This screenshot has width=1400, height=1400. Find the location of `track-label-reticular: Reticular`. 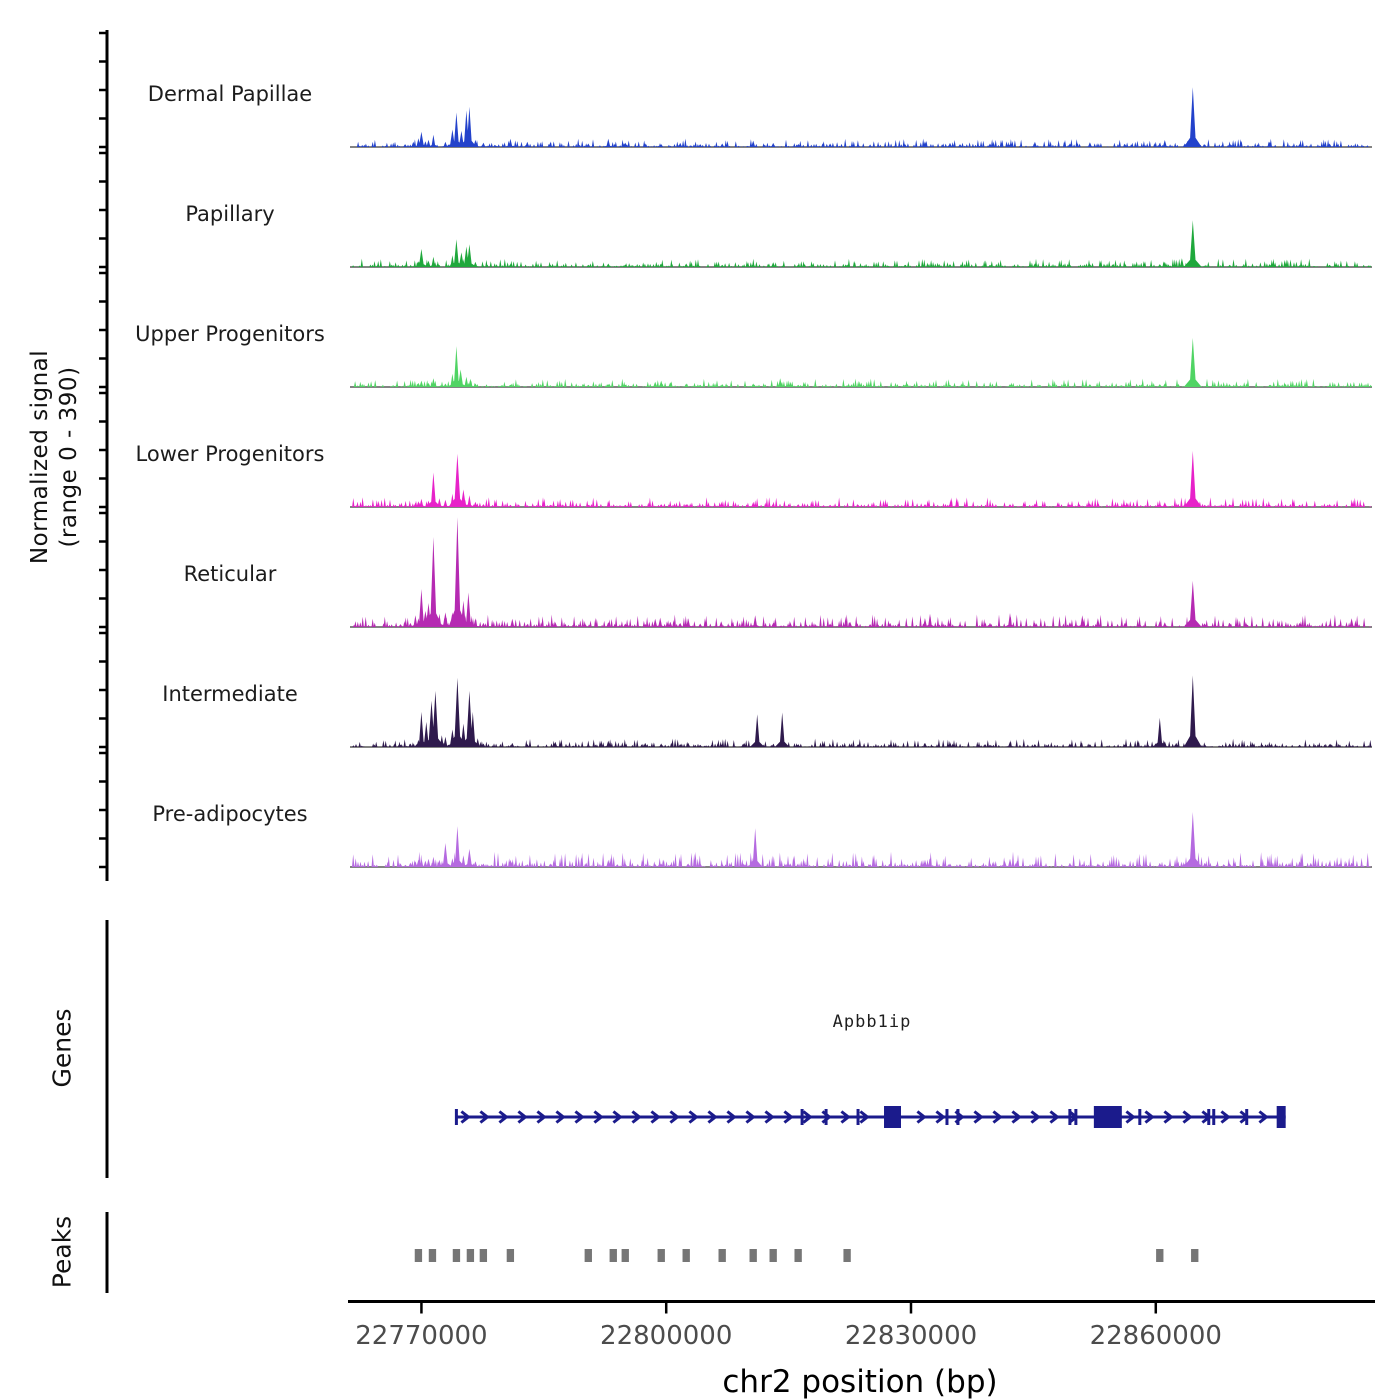

track-label-reticular: Reticular is located at coordinates (230, 574).